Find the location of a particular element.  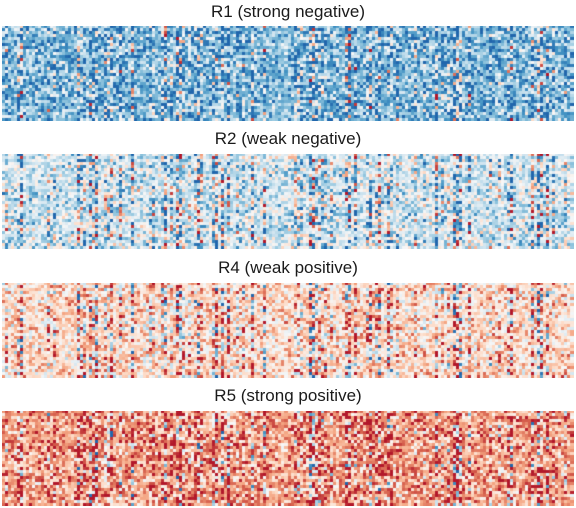

panel-title-r4: R4 (weak positive) is located at coordinates (288, 267).